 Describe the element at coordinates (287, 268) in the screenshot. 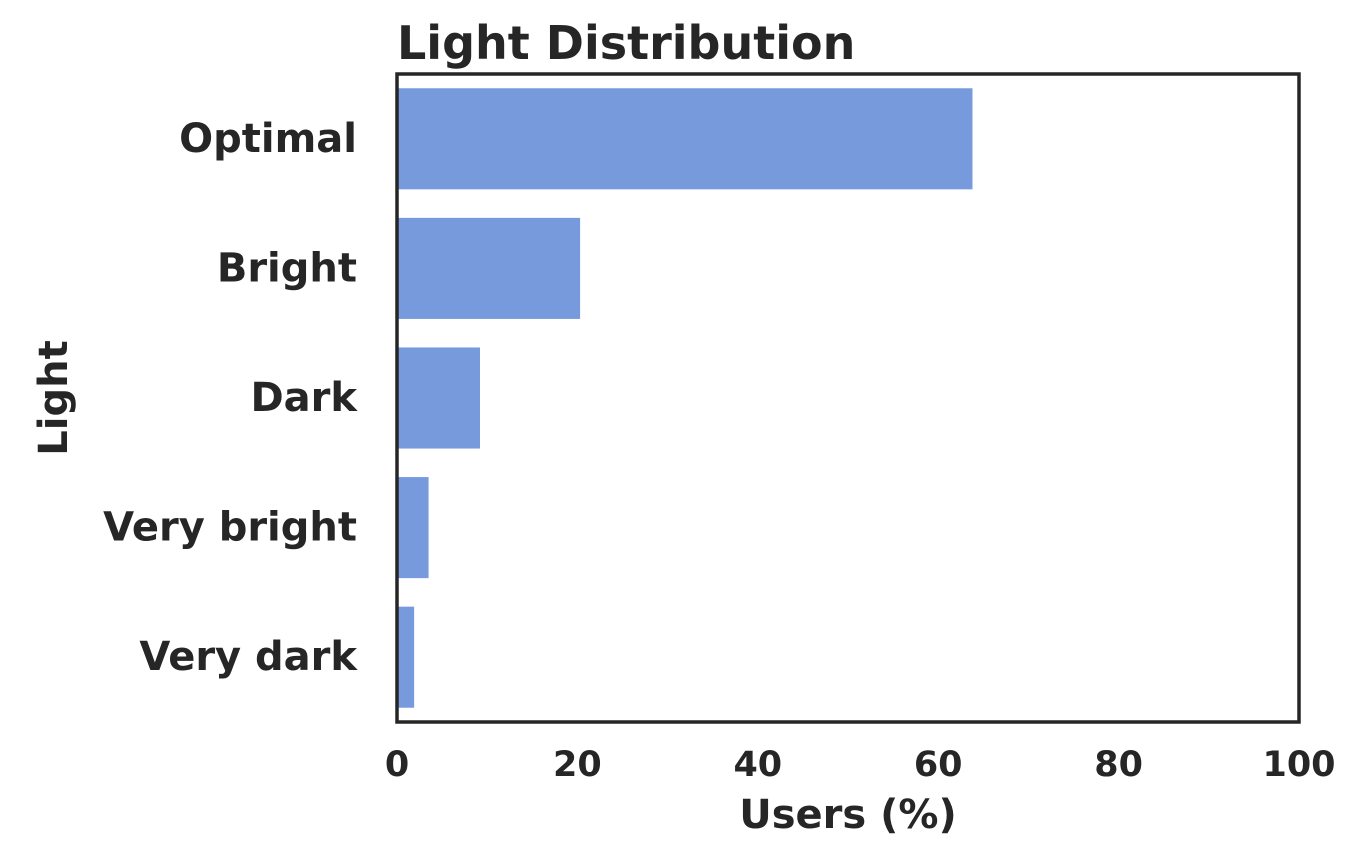

I see `category-label: Bright` at that location.